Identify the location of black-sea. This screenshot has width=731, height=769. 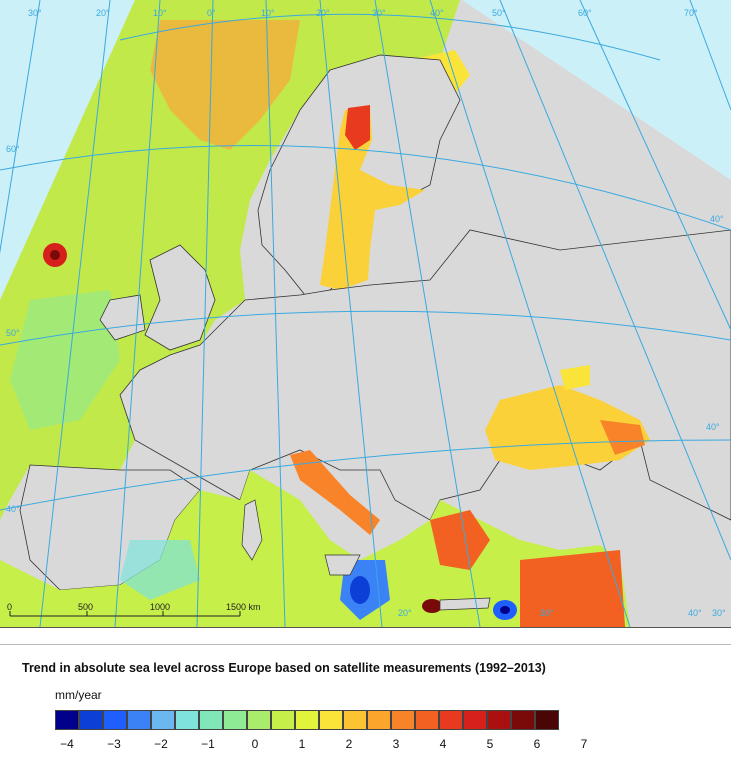
(567, 427).